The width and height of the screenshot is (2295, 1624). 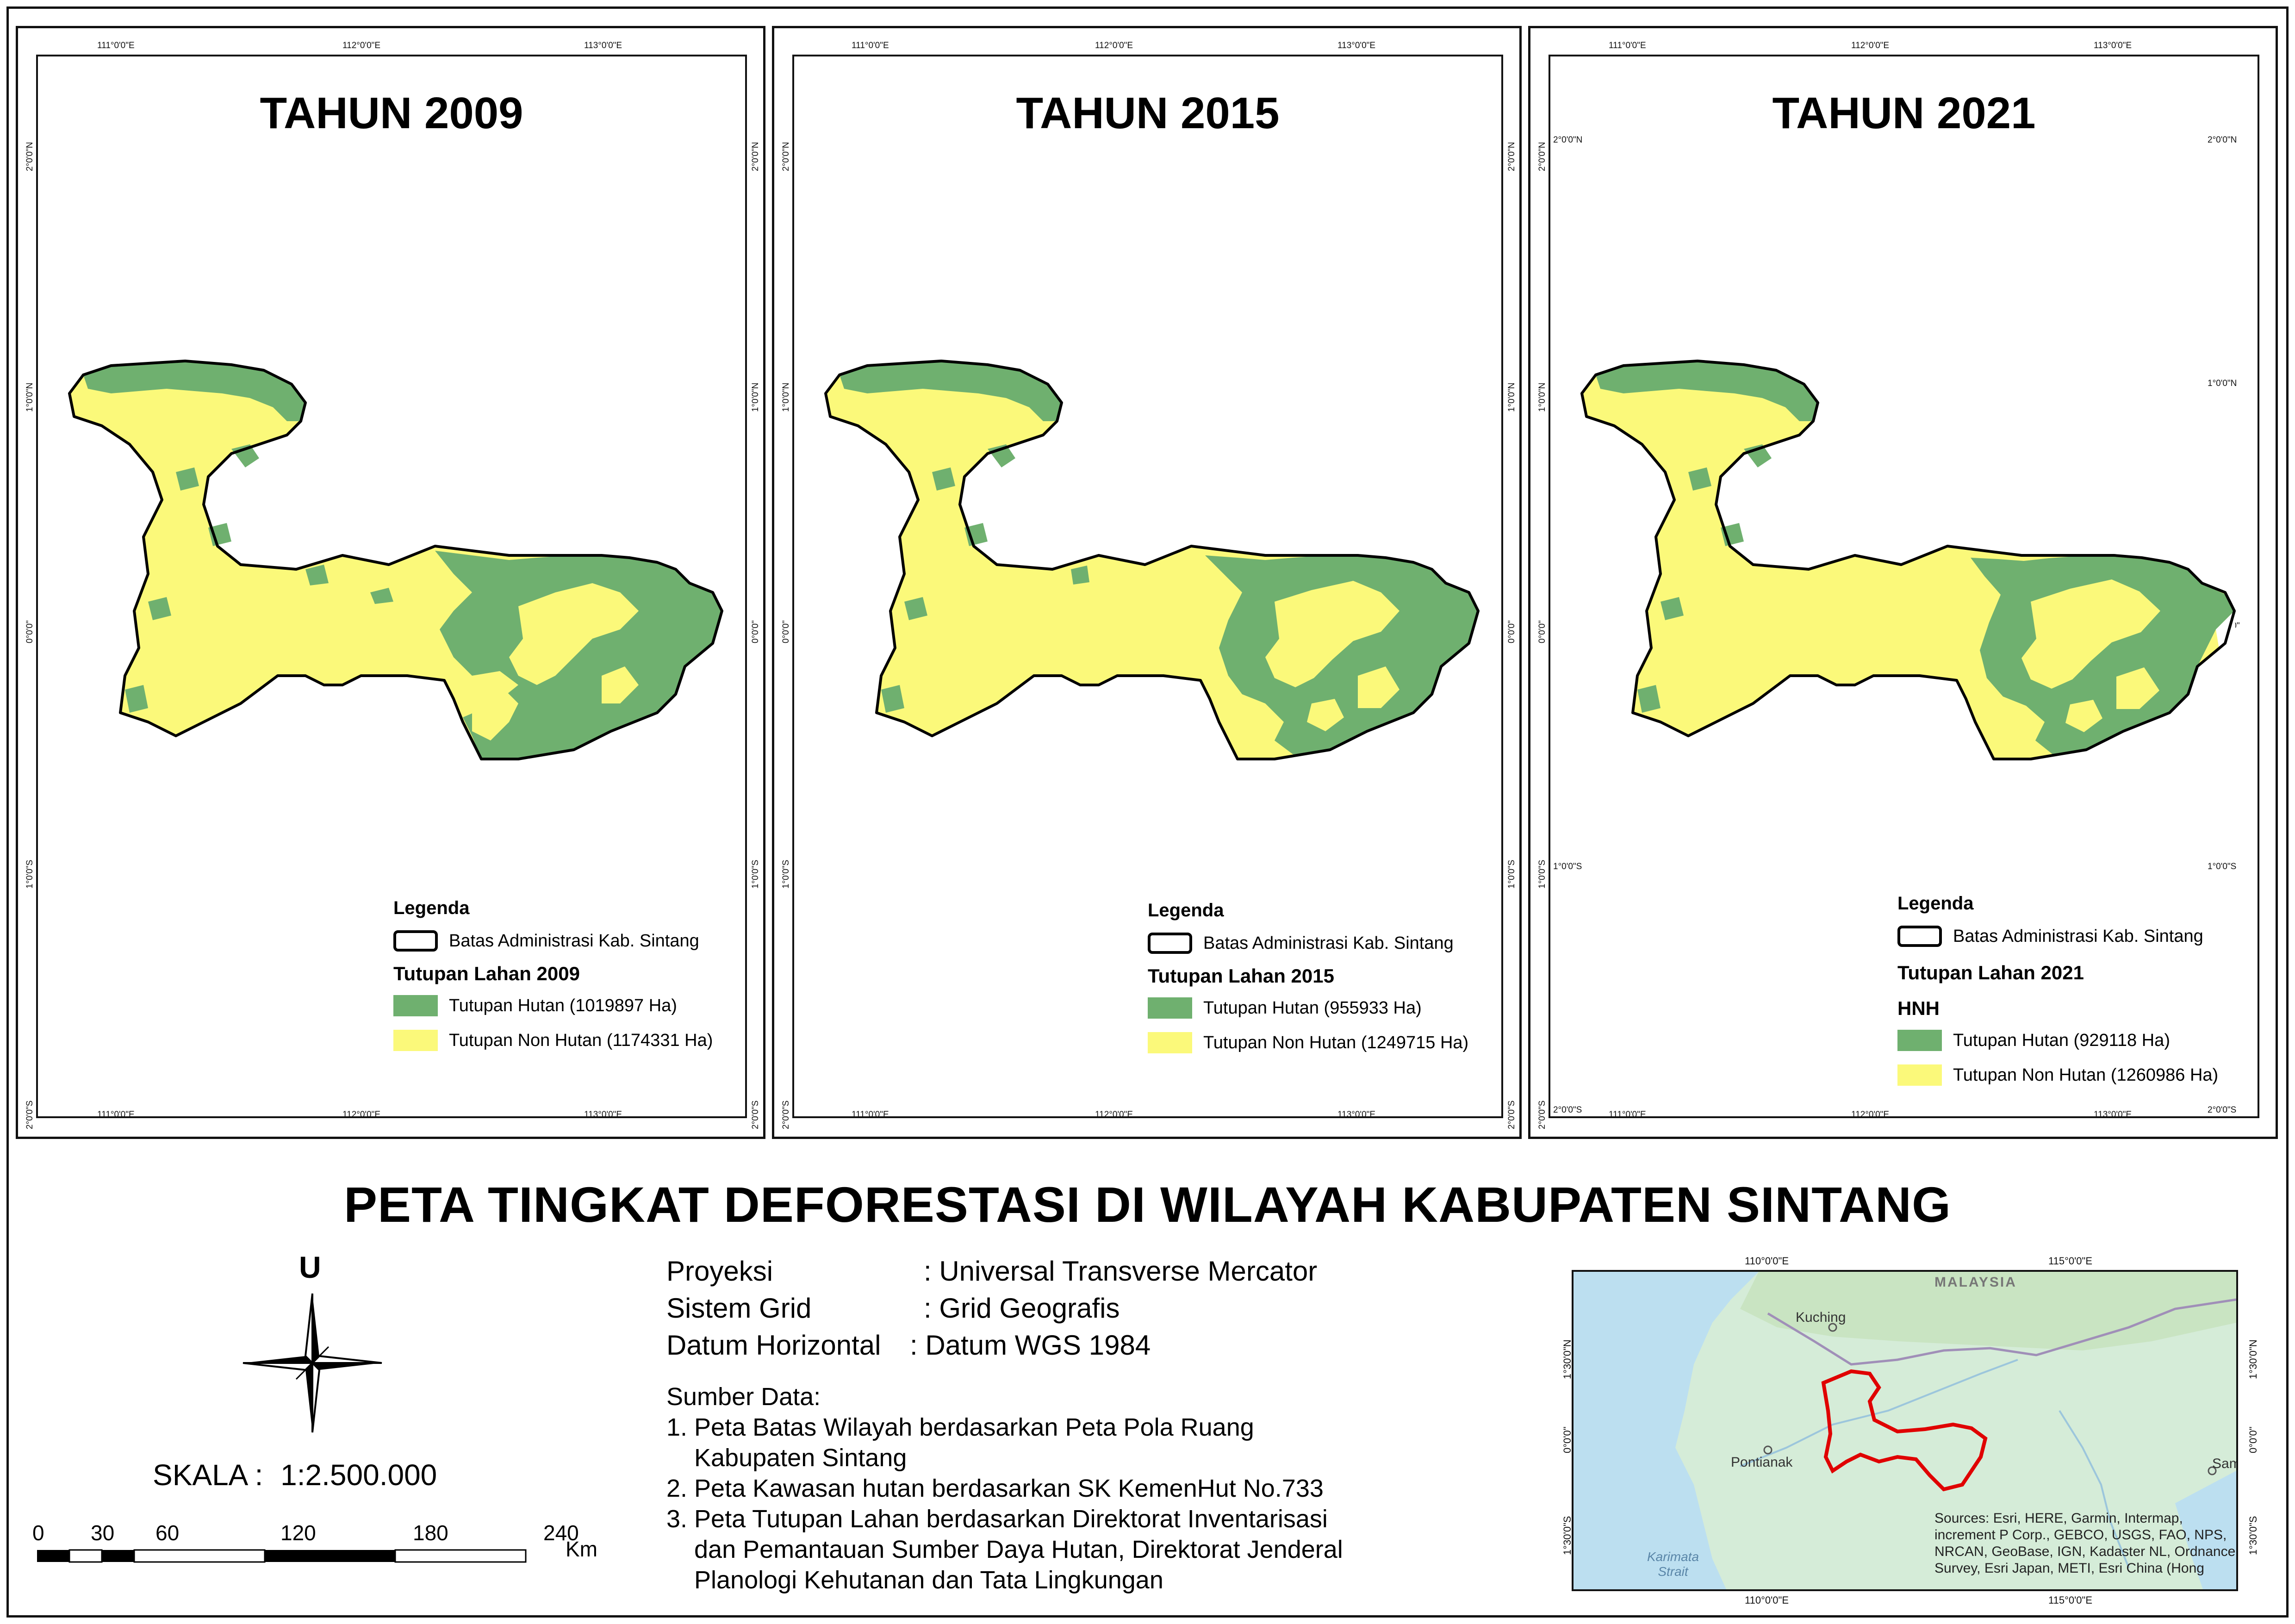 I want to click on nonforest-label: Tutupan Non Hutan (1249715 Ha), so click(x=1336, y=1042).